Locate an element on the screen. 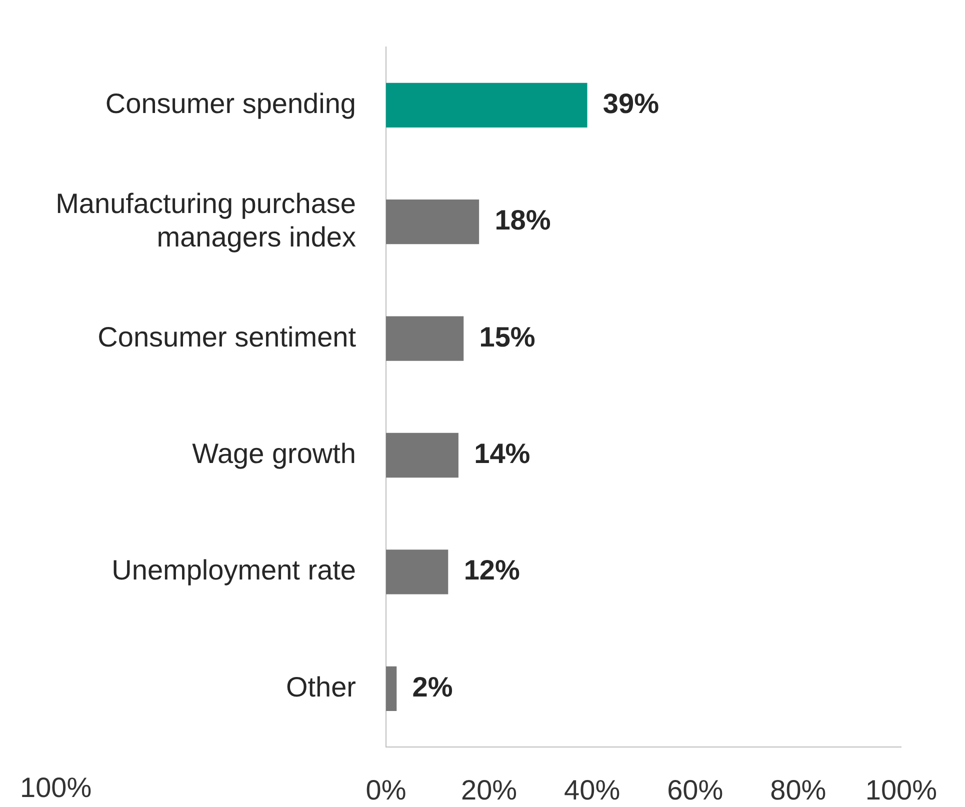  x-tick-label: 40% is located at coordinates (592, 790).